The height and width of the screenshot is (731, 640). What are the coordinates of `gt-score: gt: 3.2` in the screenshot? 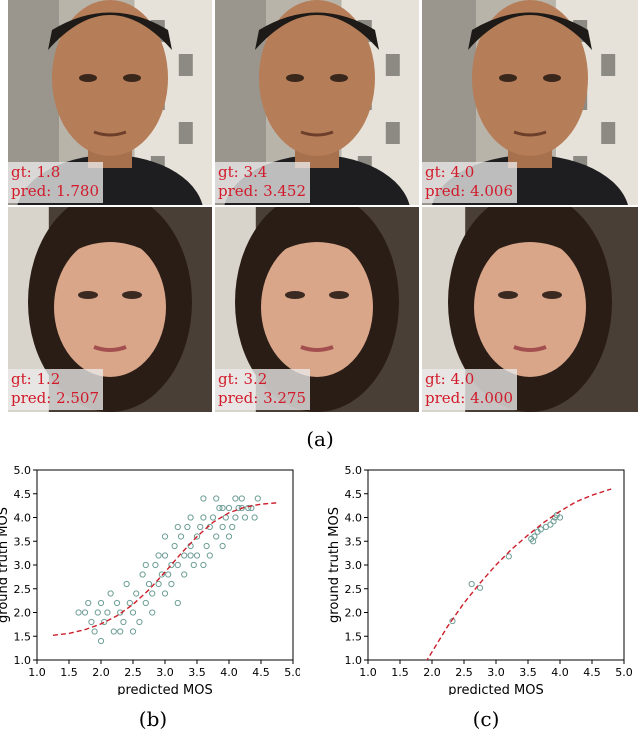 It's located at (243, 379).